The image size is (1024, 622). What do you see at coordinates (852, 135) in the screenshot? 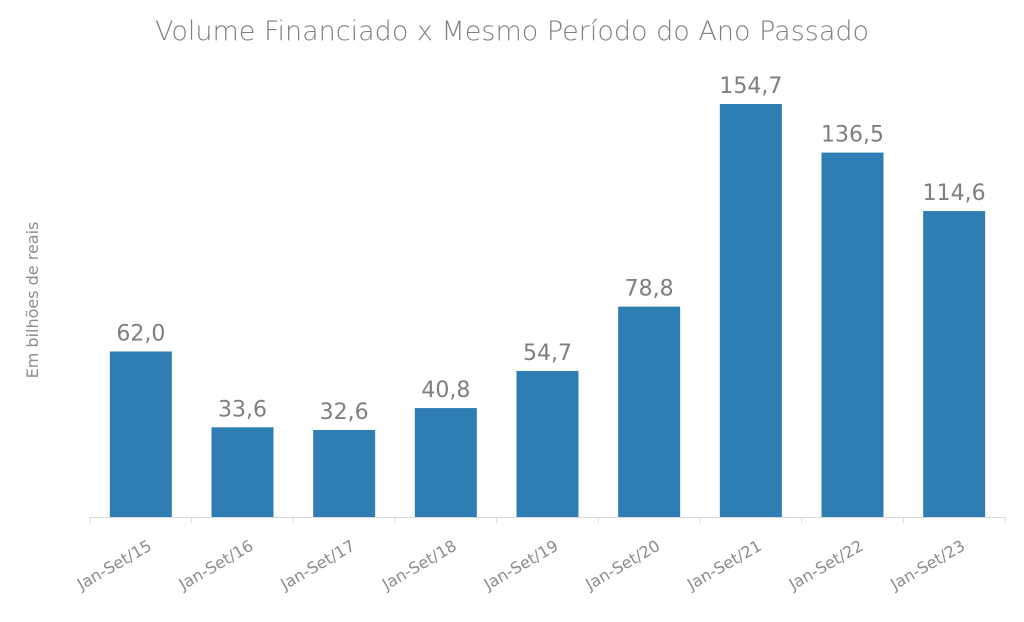
I see `data-label: 136,5` at bounding box center [852, 135].